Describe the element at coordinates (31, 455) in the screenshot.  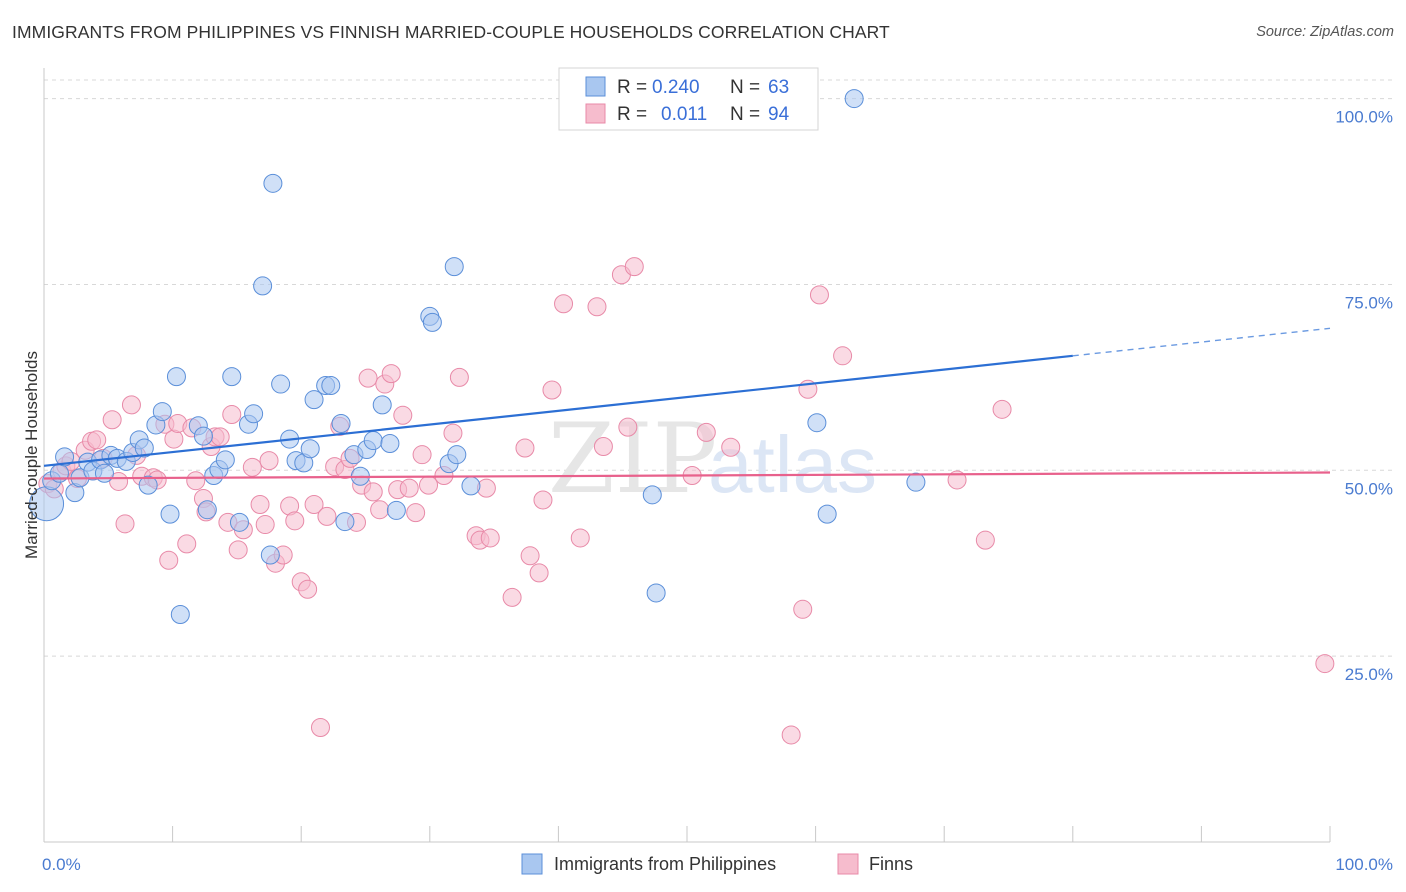
I see `y-axis-label: Married-couple Households` at that location.